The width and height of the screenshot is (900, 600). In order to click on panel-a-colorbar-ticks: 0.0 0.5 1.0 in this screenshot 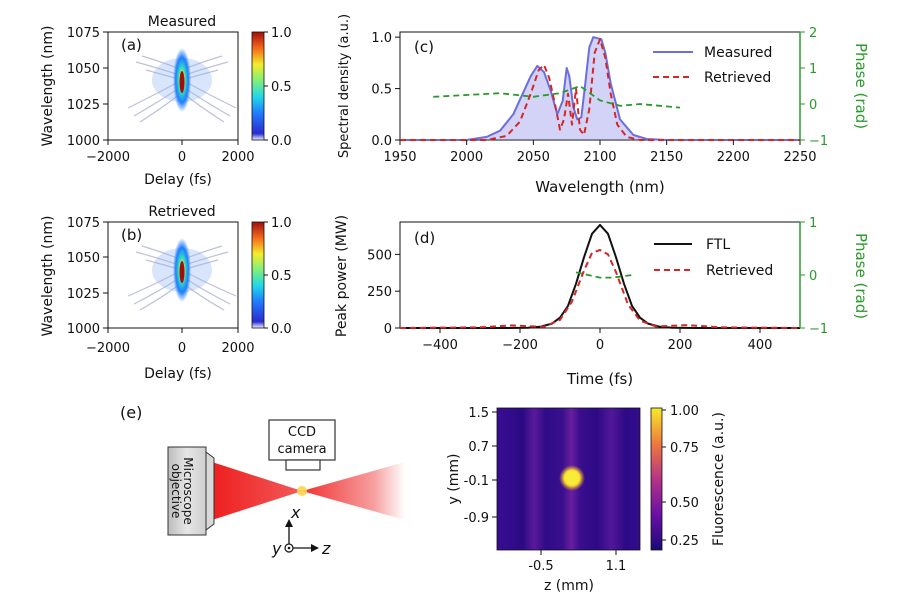, I will do `click(278, 87)`.